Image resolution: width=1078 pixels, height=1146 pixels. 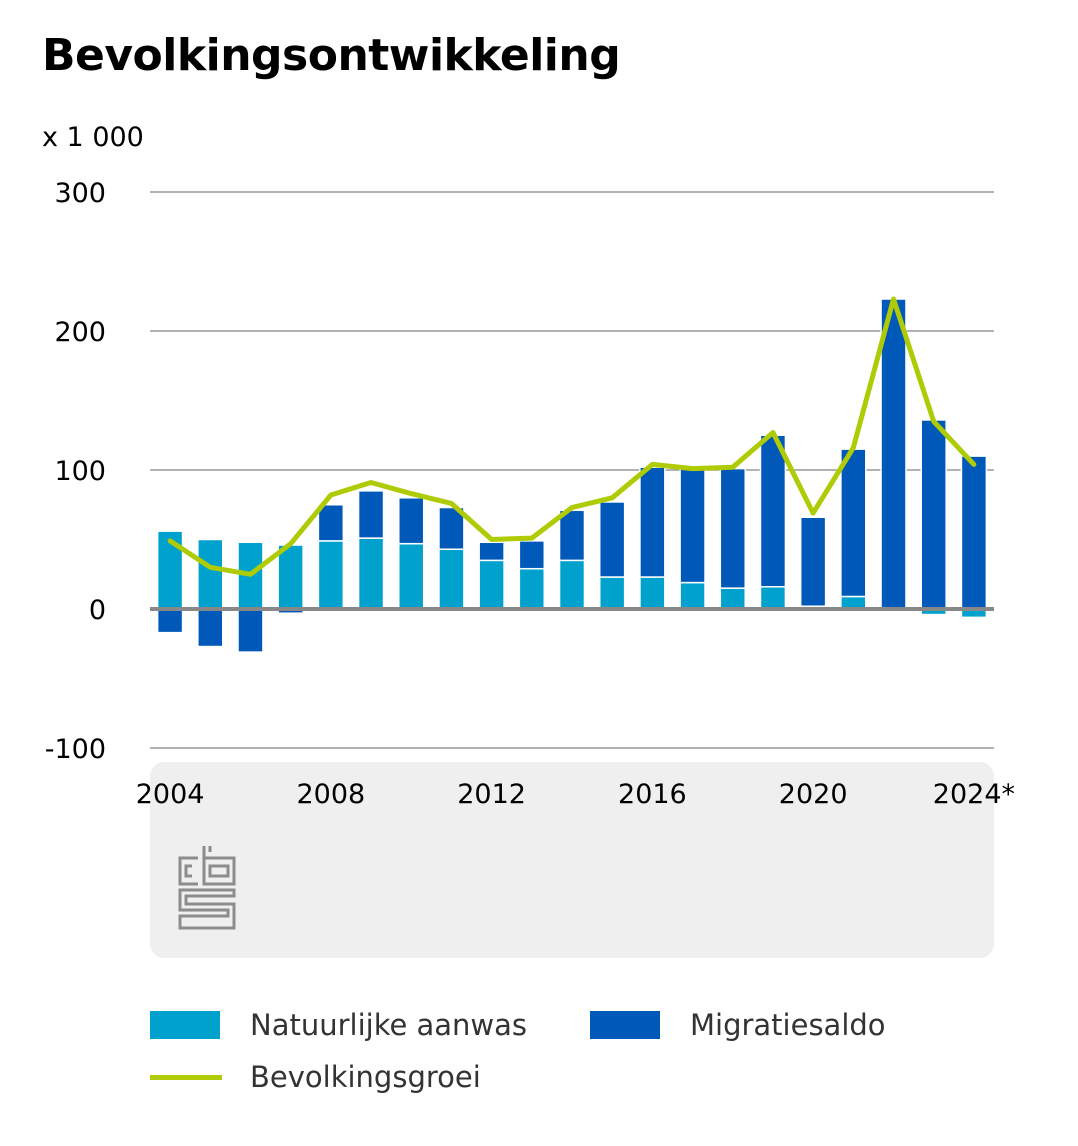 What do you see at coordinates (652, 794) in the screenshot?
I see `x-tick-label: 2016` at bounding box center [652, 794].